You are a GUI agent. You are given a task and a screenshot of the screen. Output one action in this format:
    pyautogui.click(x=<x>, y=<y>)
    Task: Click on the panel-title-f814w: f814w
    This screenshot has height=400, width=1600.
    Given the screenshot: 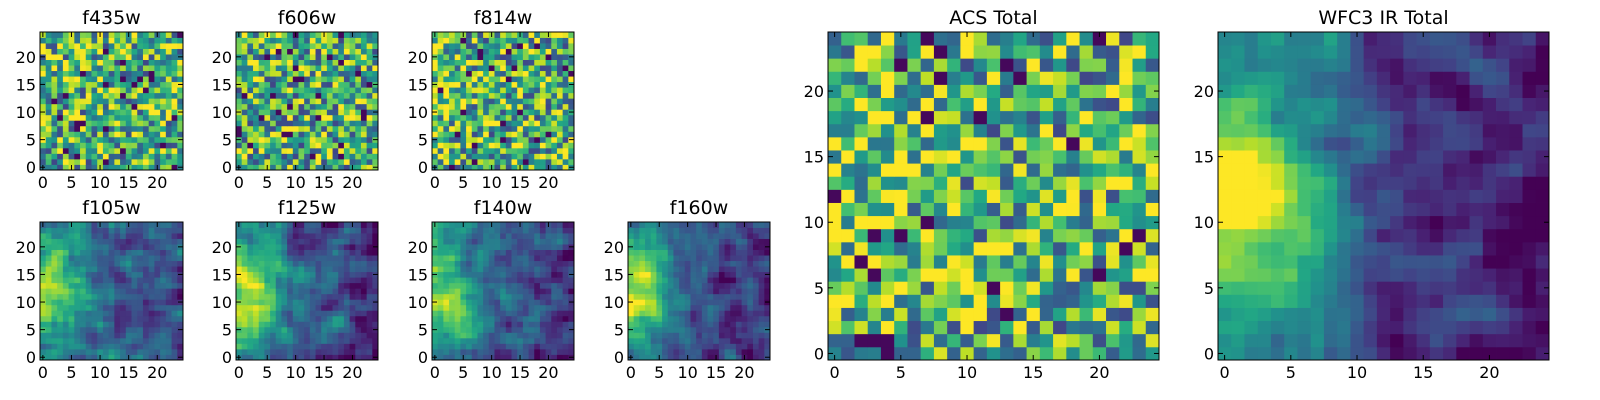 What is the action you would take?
    pyautogui.click(x=503, y=18)
    